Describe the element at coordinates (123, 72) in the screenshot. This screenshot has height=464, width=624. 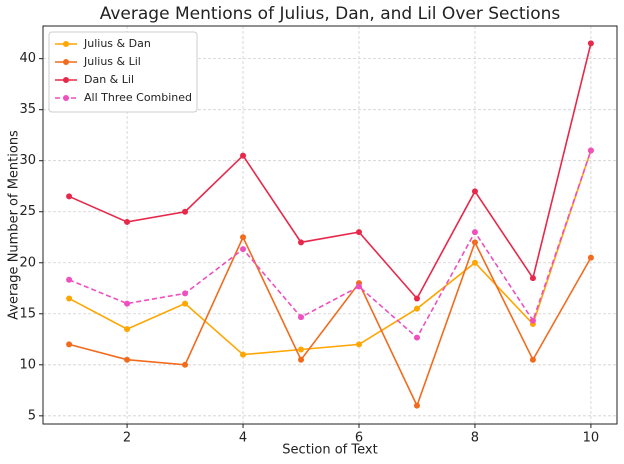
I see `legend-box` at that location.